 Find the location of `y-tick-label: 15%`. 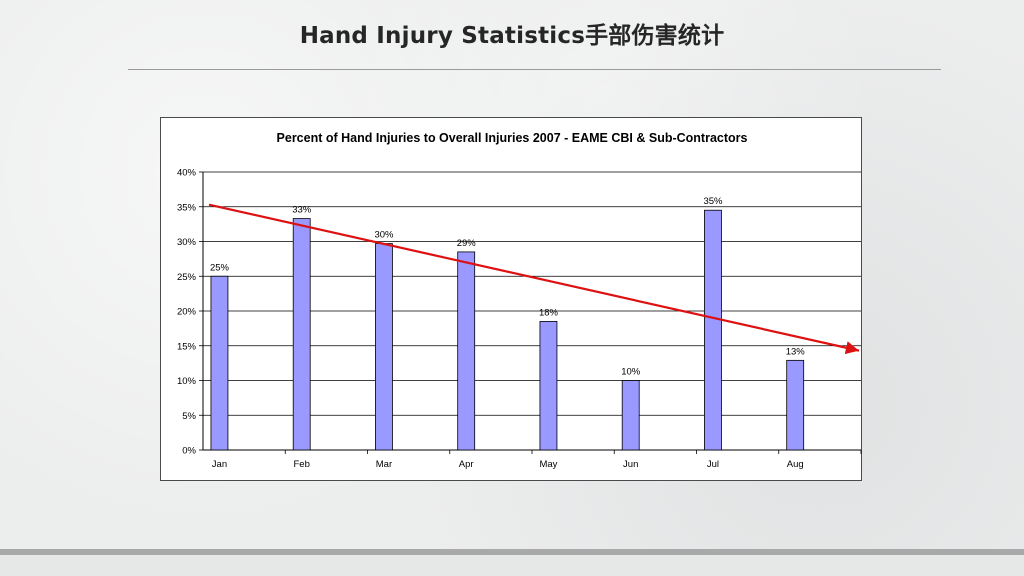

y-tick-label: 15% is located at coordinates (187, 346).